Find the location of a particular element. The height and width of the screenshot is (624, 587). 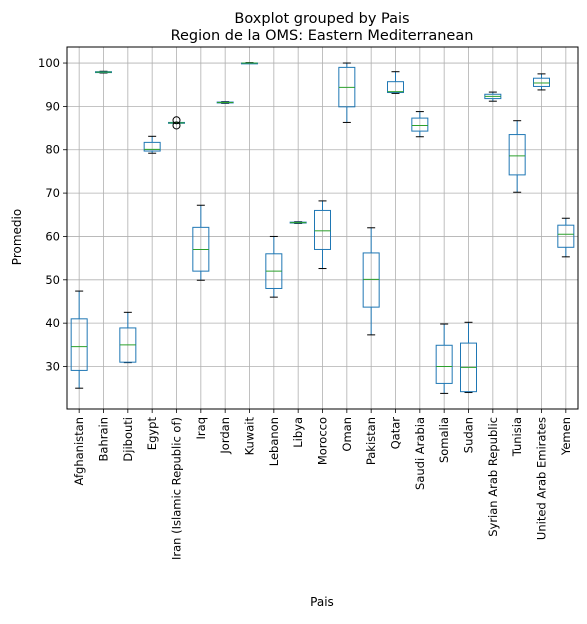

x-tick-label: Pakistan is located at coordinates (371, 441).